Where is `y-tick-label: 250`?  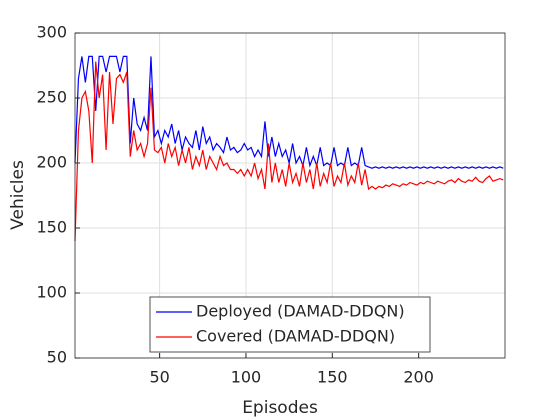 y-tick-label: 250 is located at coordinates (51, 97).